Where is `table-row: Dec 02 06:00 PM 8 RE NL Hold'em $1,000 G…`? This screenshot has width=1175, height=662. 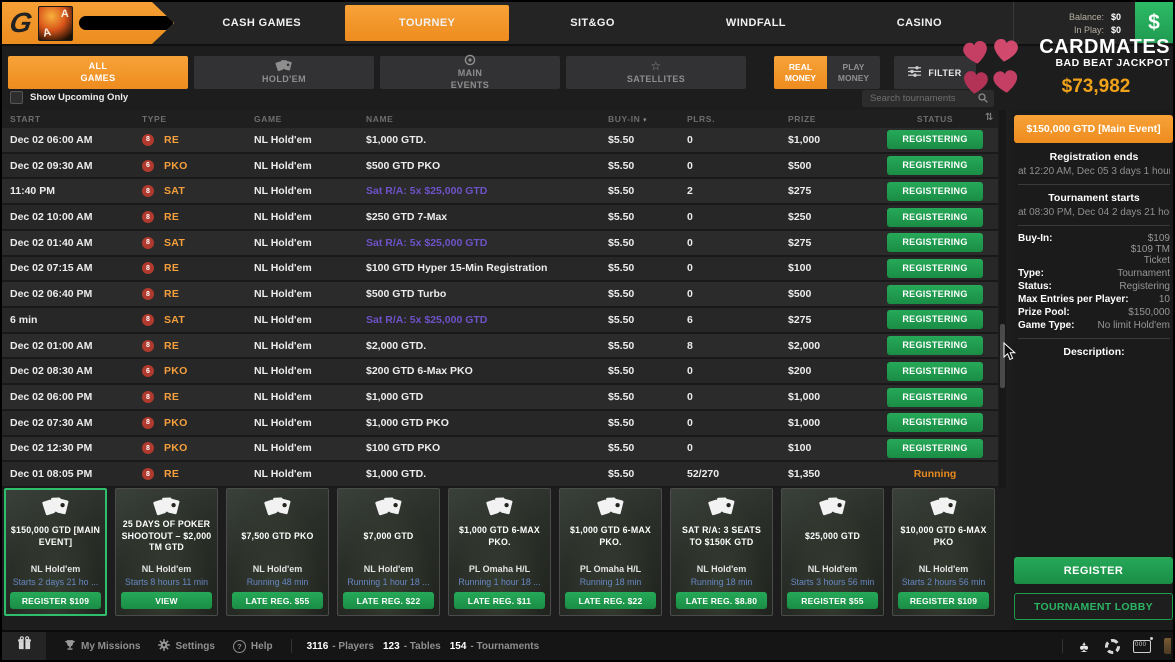 table-row: Dec 02 06:00 PM 8 RE NL Hold'em $1,000 G… is located at coordinates (500, 398).